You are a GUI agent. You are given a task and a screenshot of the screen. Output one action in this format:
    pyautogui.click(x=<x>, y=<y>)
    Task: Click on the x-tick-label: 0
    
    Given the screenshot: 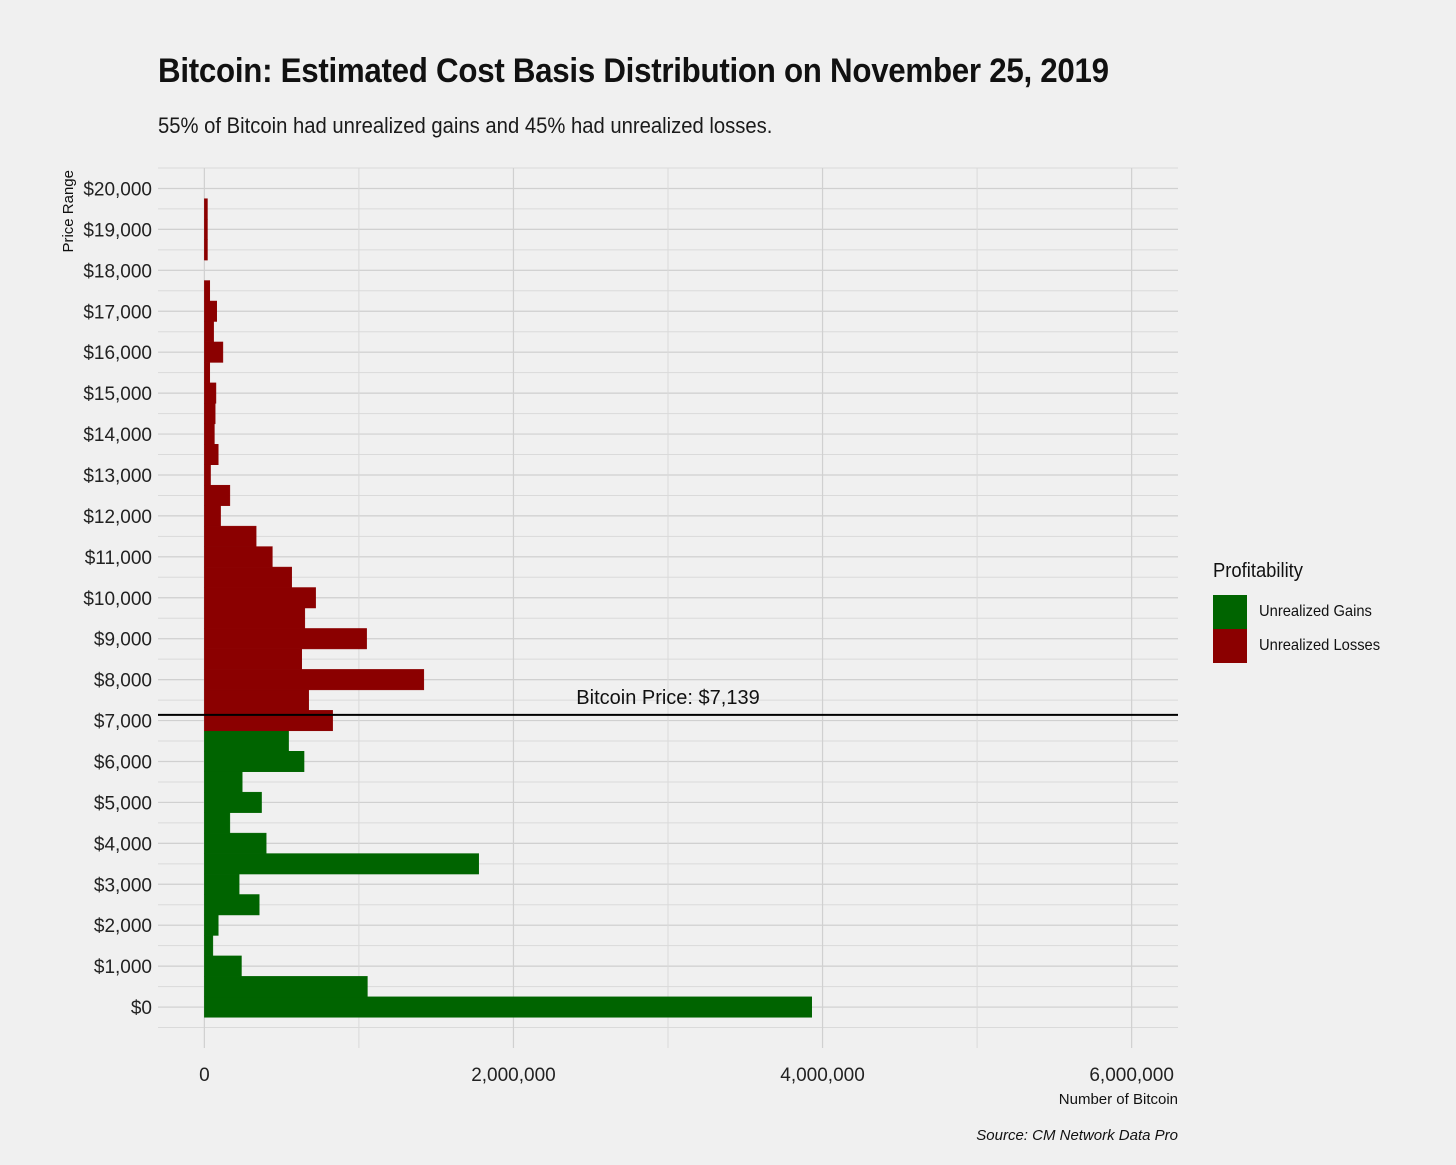 What is the action you would take?
    pyautogui.click(x=204, y=1075)
    